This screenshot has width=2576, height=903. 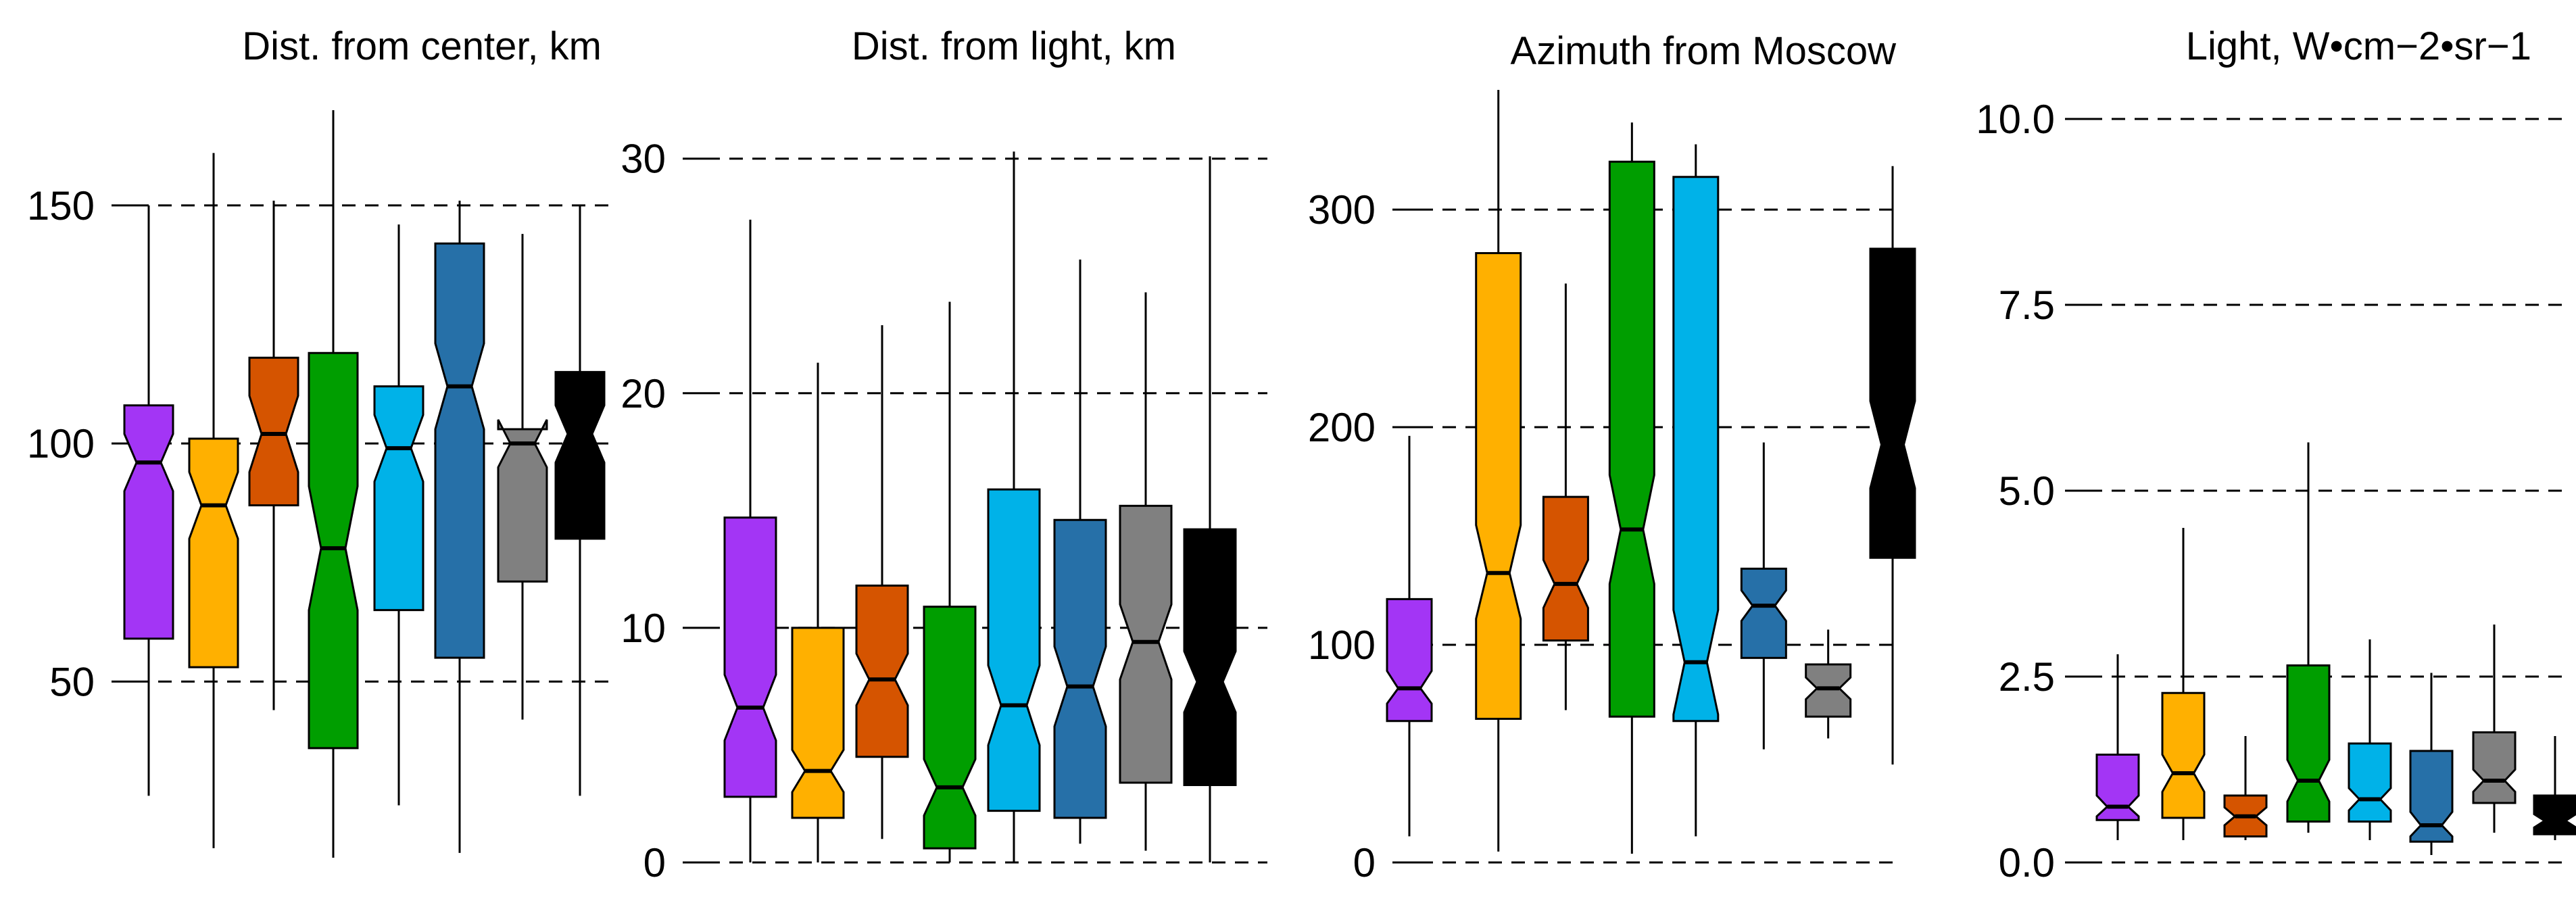 I want to click on y-tick-label: 5.0, so click(x=2027, y=491).